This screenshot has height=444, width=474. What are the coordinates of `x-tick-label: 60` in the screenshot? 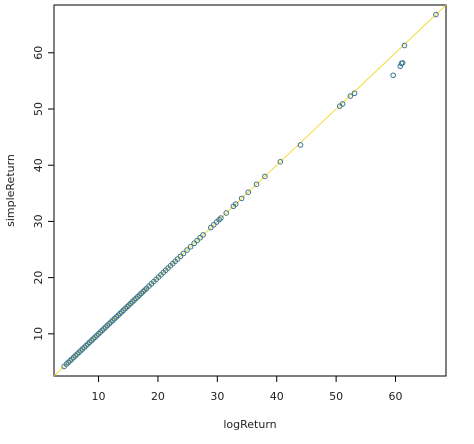 It's located at (396, 396).